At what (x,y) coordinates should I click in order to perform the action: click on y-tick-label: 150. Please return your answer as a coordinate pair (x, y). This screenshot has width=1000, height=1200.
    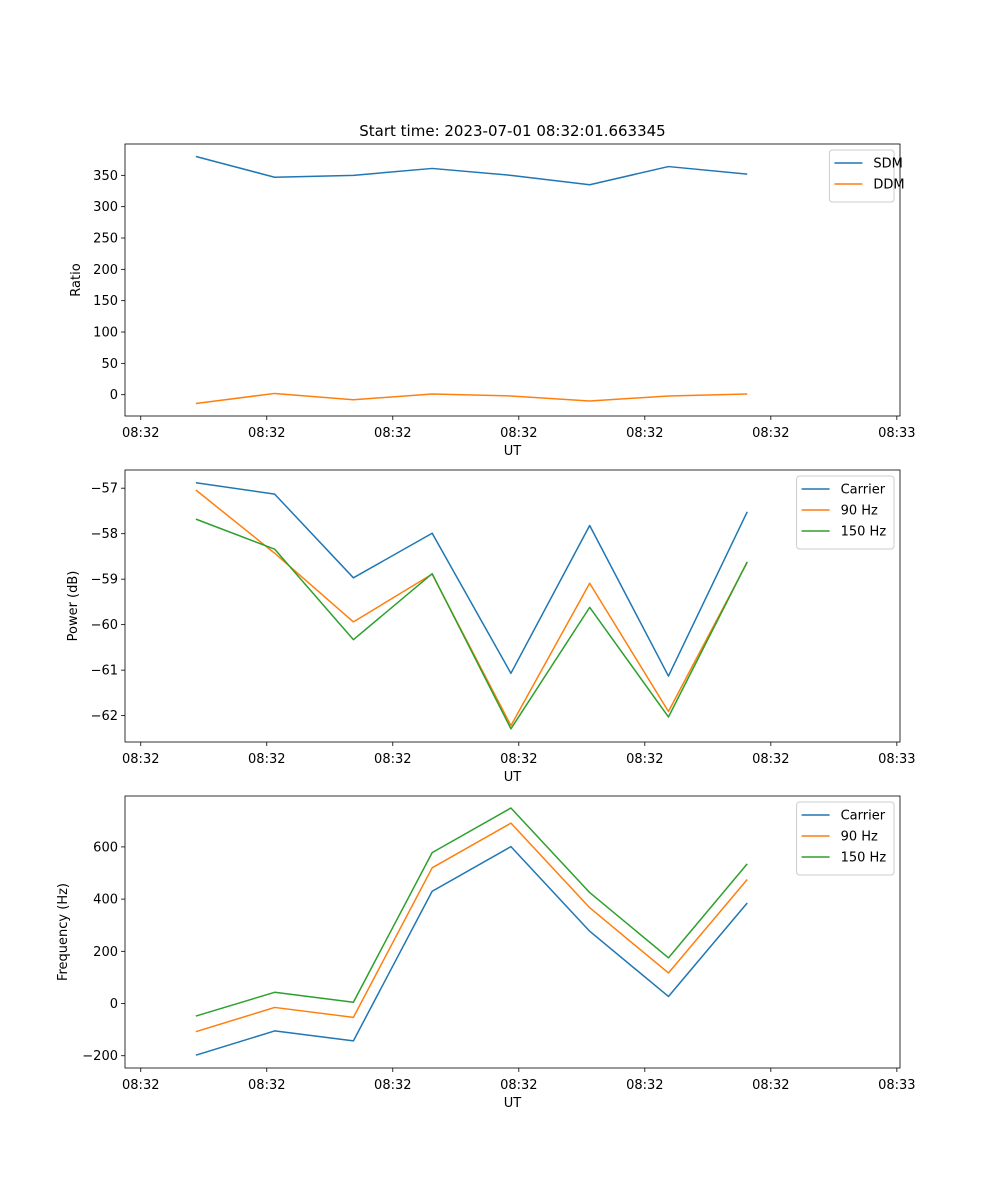
    Looking at the image, I should click on (105, 301).